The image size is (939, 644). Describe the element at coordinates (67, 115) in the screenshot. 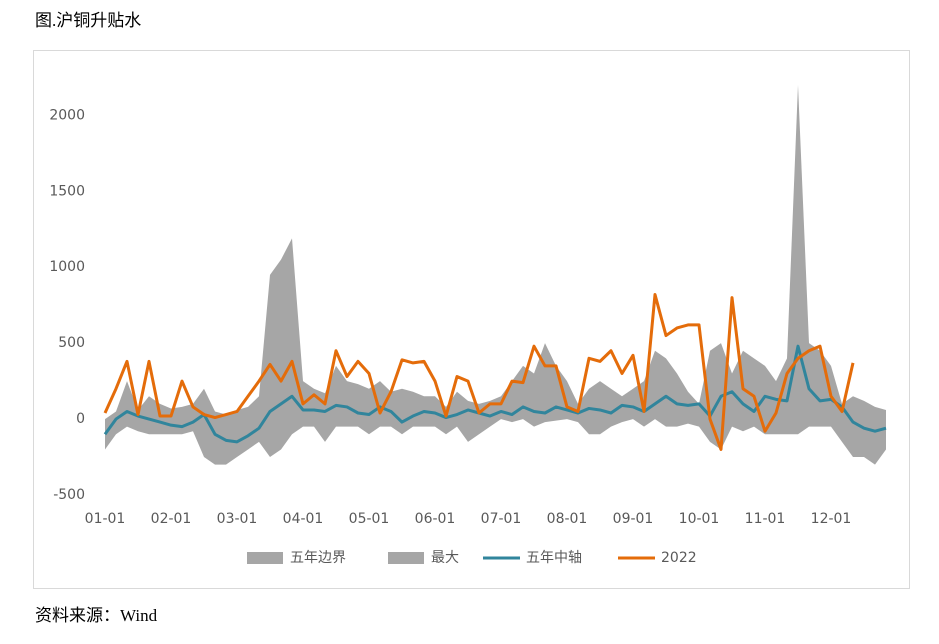

I see `y-tick-label: 2000` at that location.